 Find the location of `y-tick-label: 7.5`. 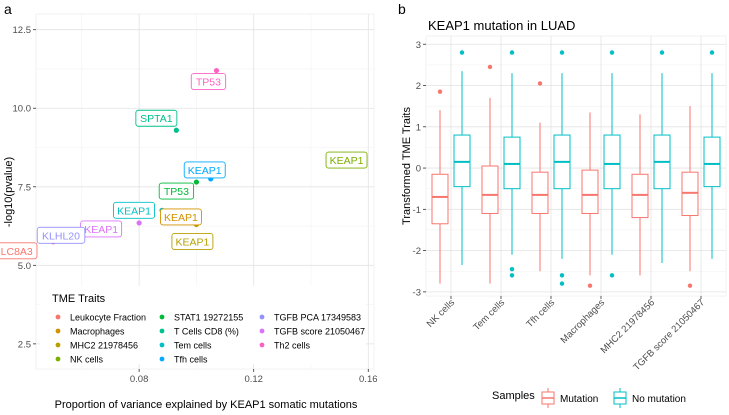

y-tick-label: 7.5 is located at coordinates (24, 187).